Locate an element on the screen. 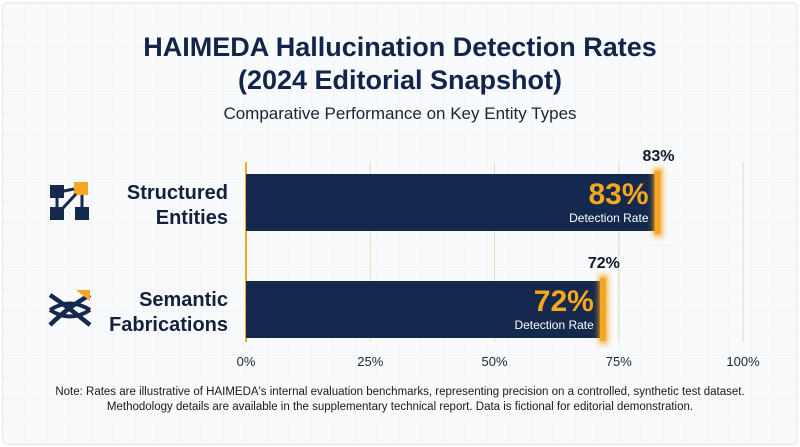 The height and width of the screenshot is (447, 800). bar-value-label: 72% is located at coordinates (564, 301).